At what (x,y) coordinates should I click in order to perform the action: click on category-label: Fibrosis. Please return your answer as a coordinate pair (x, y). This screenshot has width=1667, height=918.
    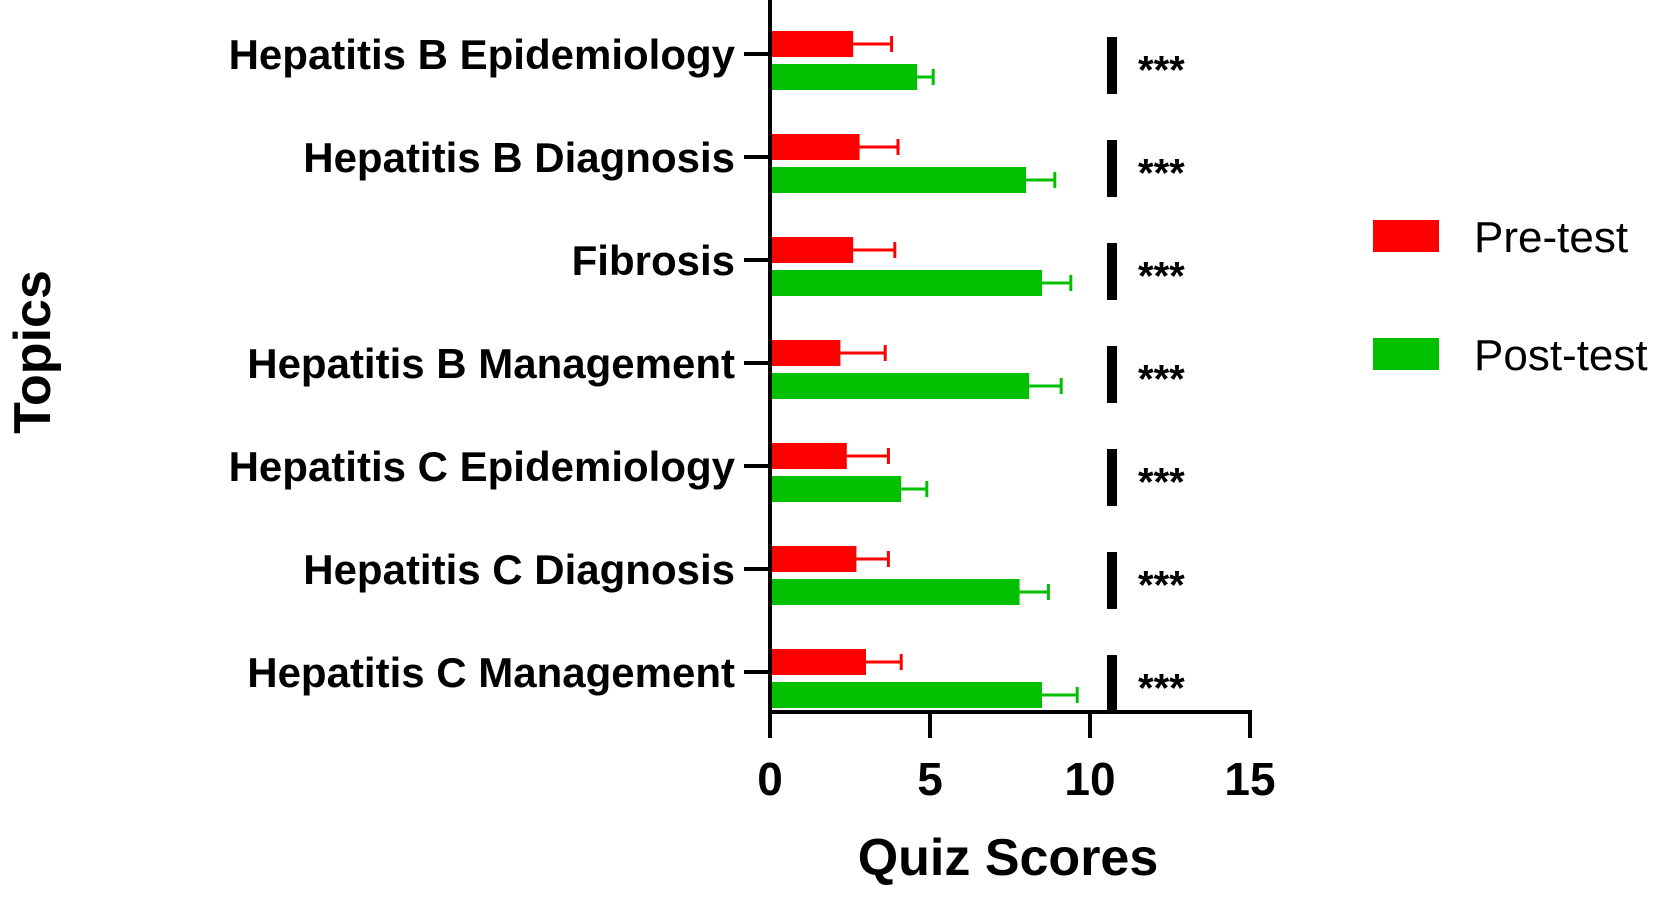
    Looking at the image, I should click on (653, 260).